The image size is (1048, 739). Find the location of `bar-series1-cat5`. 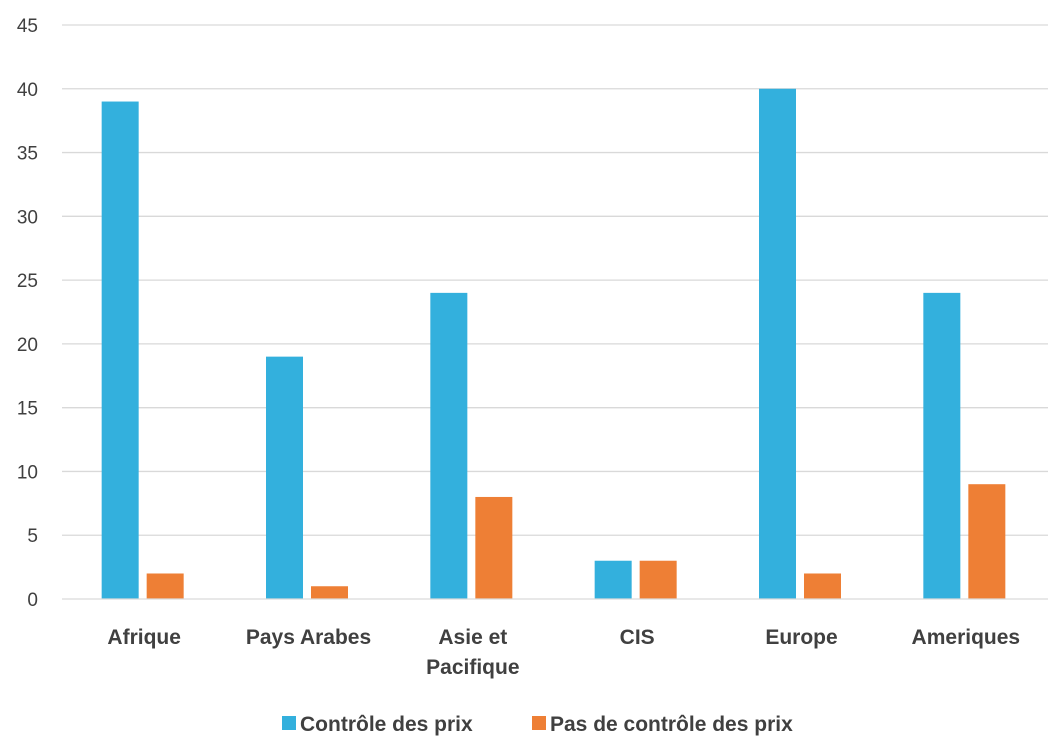

bar-series1-cat5 is located at coordinates (777, 344).